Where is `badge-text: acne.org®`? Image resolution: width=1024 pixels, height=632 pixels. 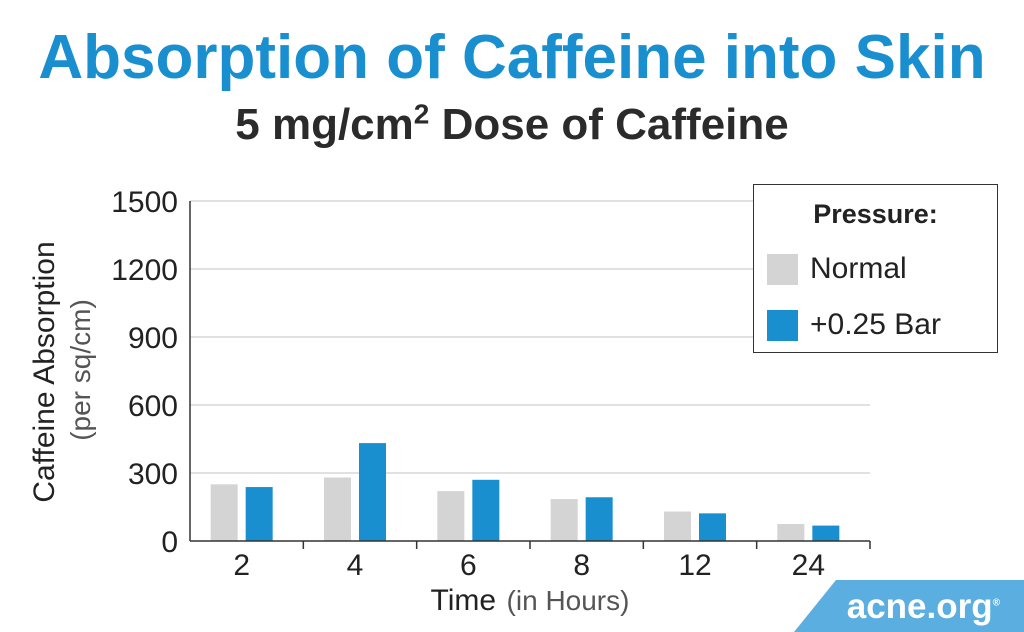
badge-text: acne.org® is located at coordinates (923, 607).